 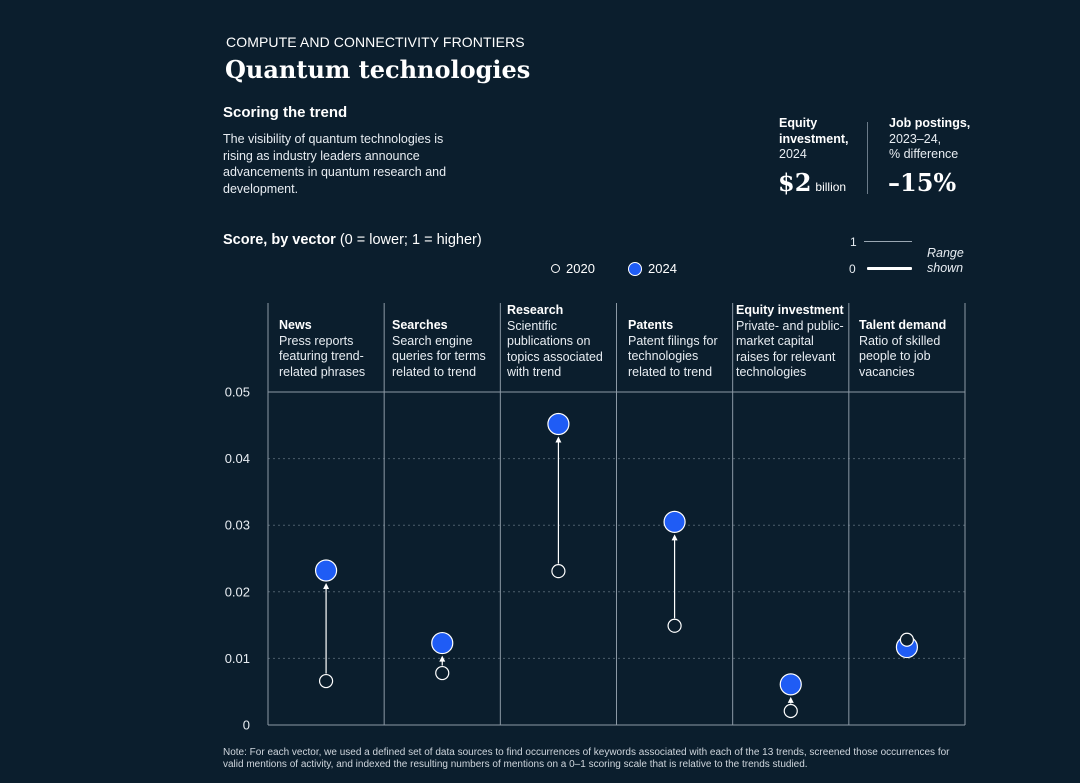 What do you see at coordinates (867, 158) in the screenshot?
I see `stats-divider` at bounding box center [867, 158].